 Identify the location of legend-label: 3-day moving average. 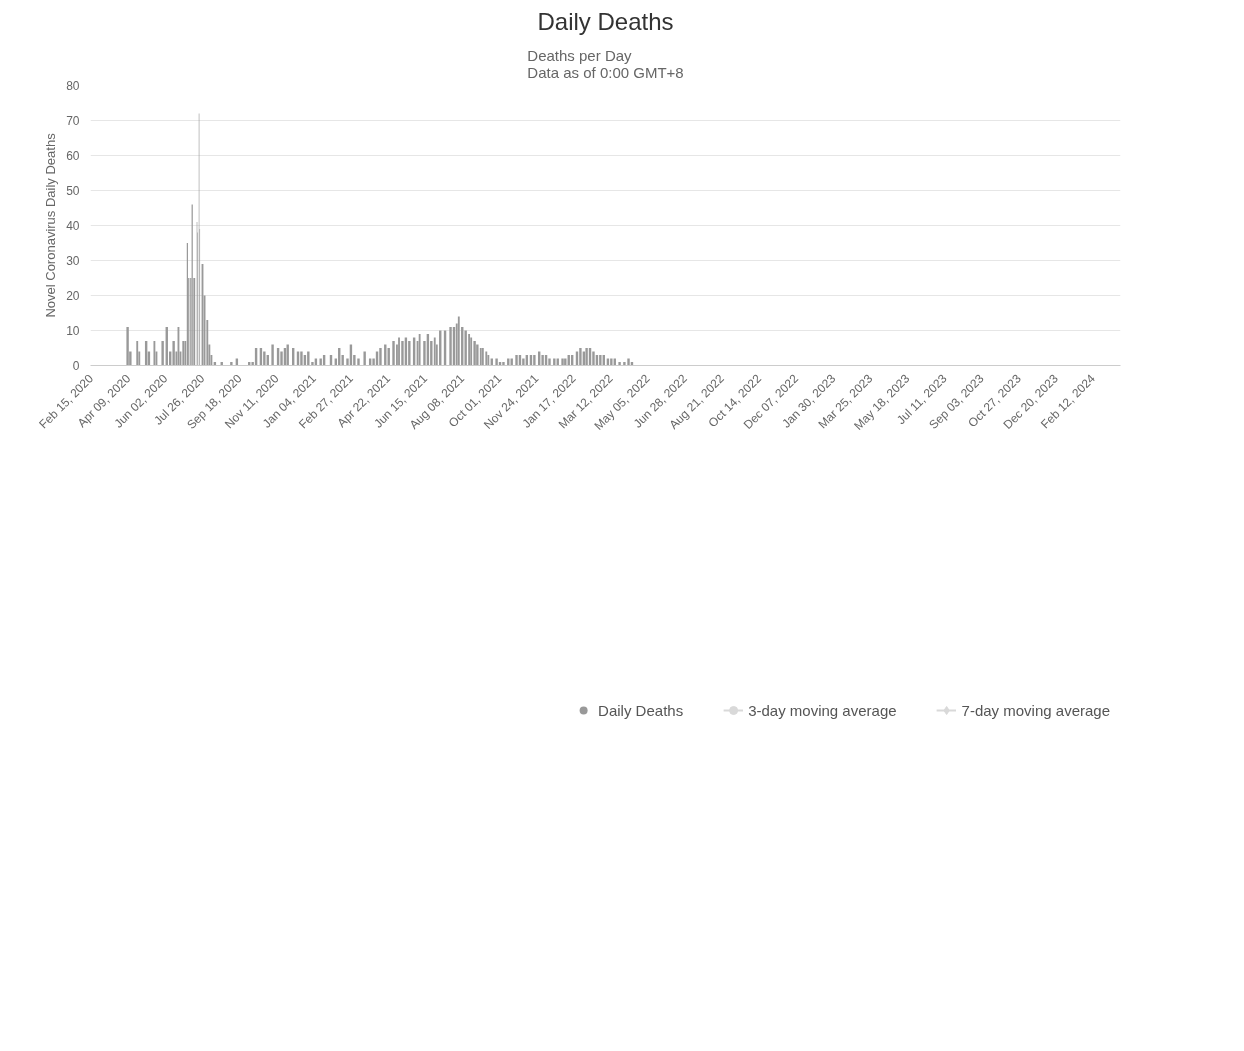
(822, 710).